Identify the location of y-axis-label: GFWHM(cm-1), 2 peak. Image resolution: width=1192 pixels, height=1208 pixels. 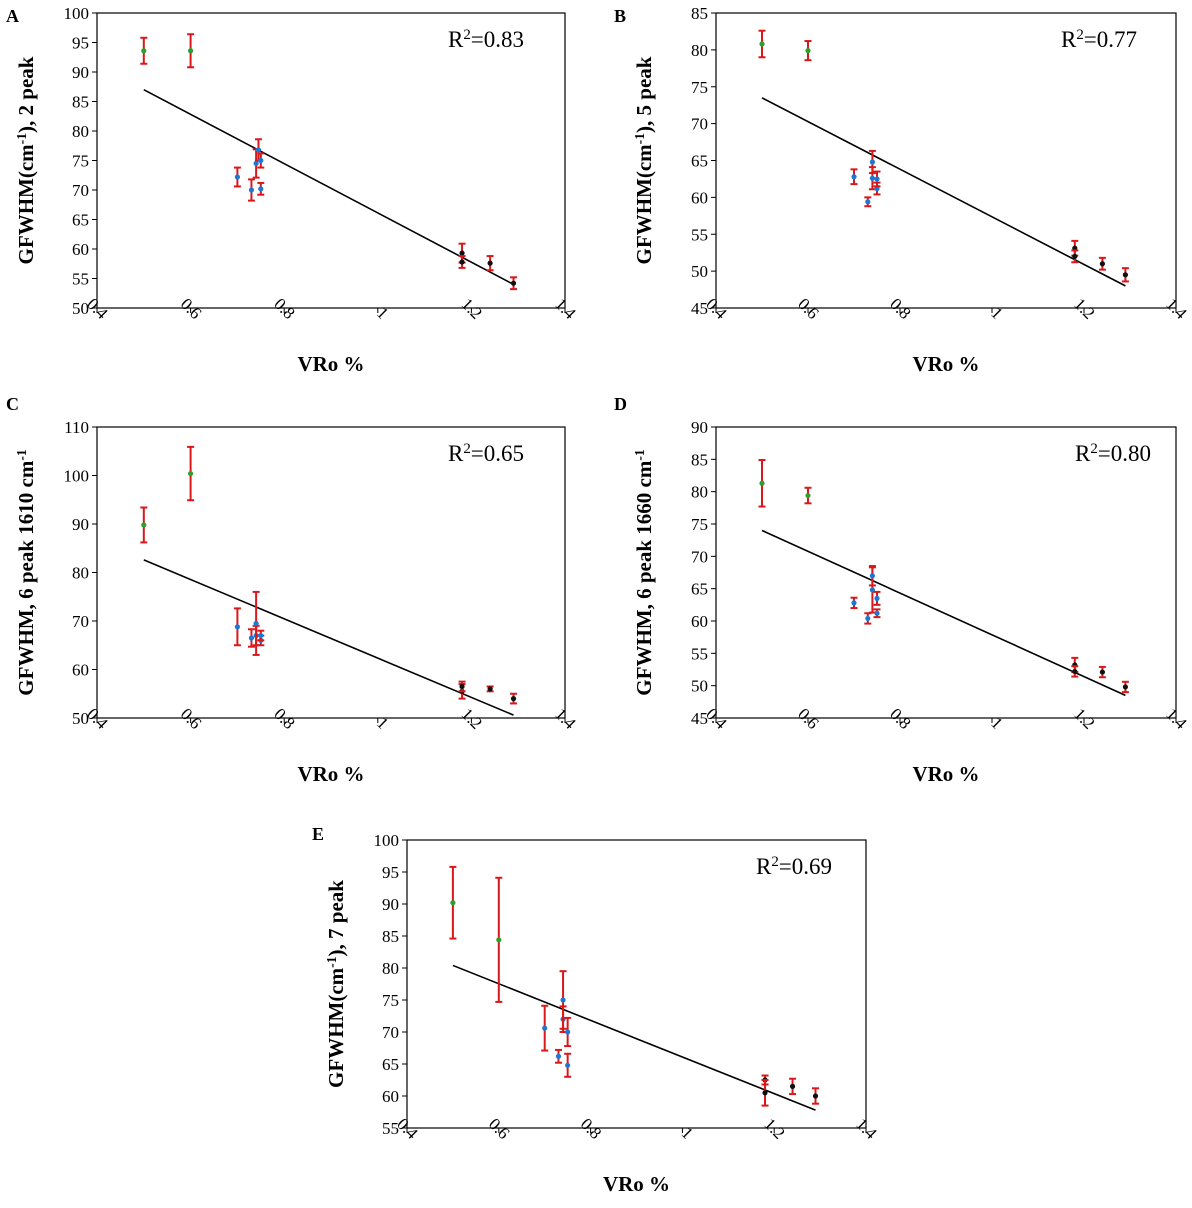
(26, 160).